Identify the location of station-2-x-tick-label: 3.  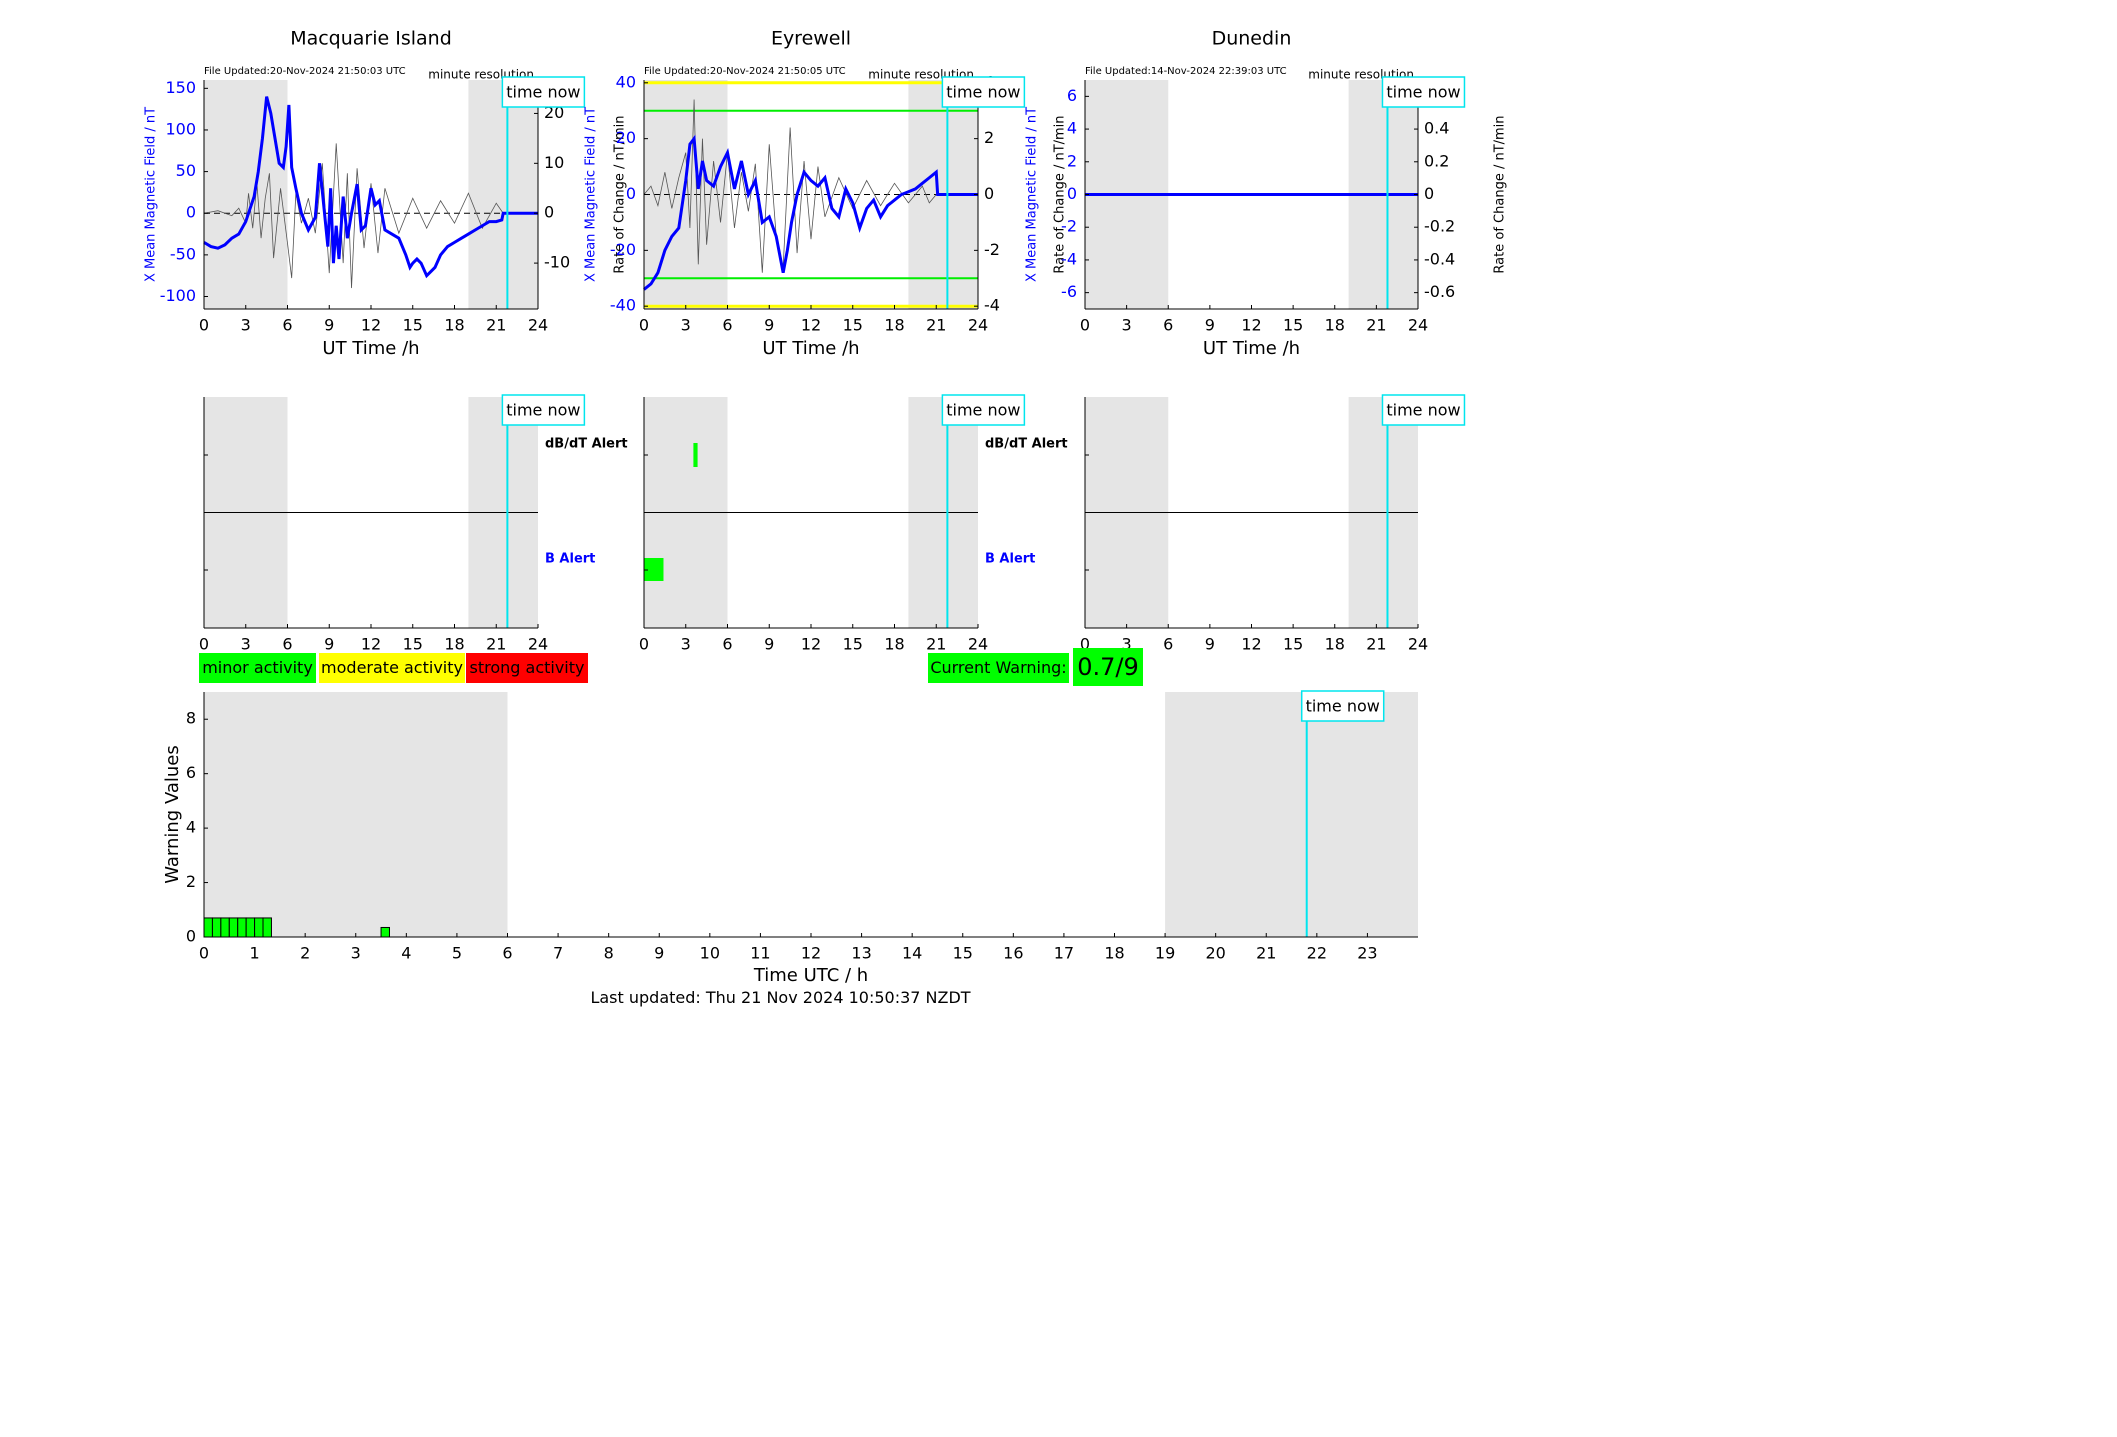
(686, 325).